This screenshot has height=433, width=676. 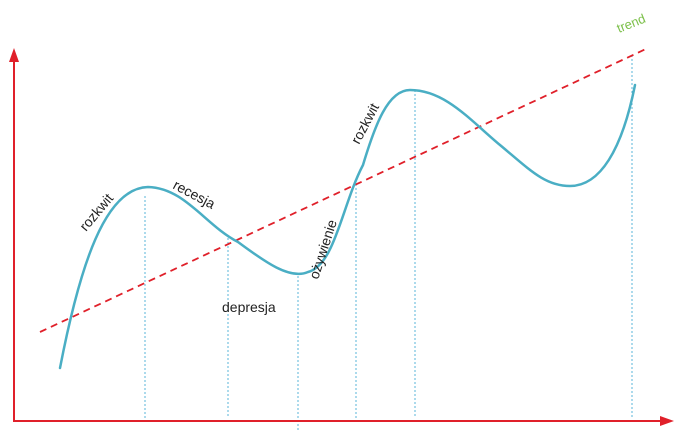 What do you see at coordinates (323, 249) in the screenshot?
I see `label-ozywienie: ożywienie` at bounding box center [323, 249].